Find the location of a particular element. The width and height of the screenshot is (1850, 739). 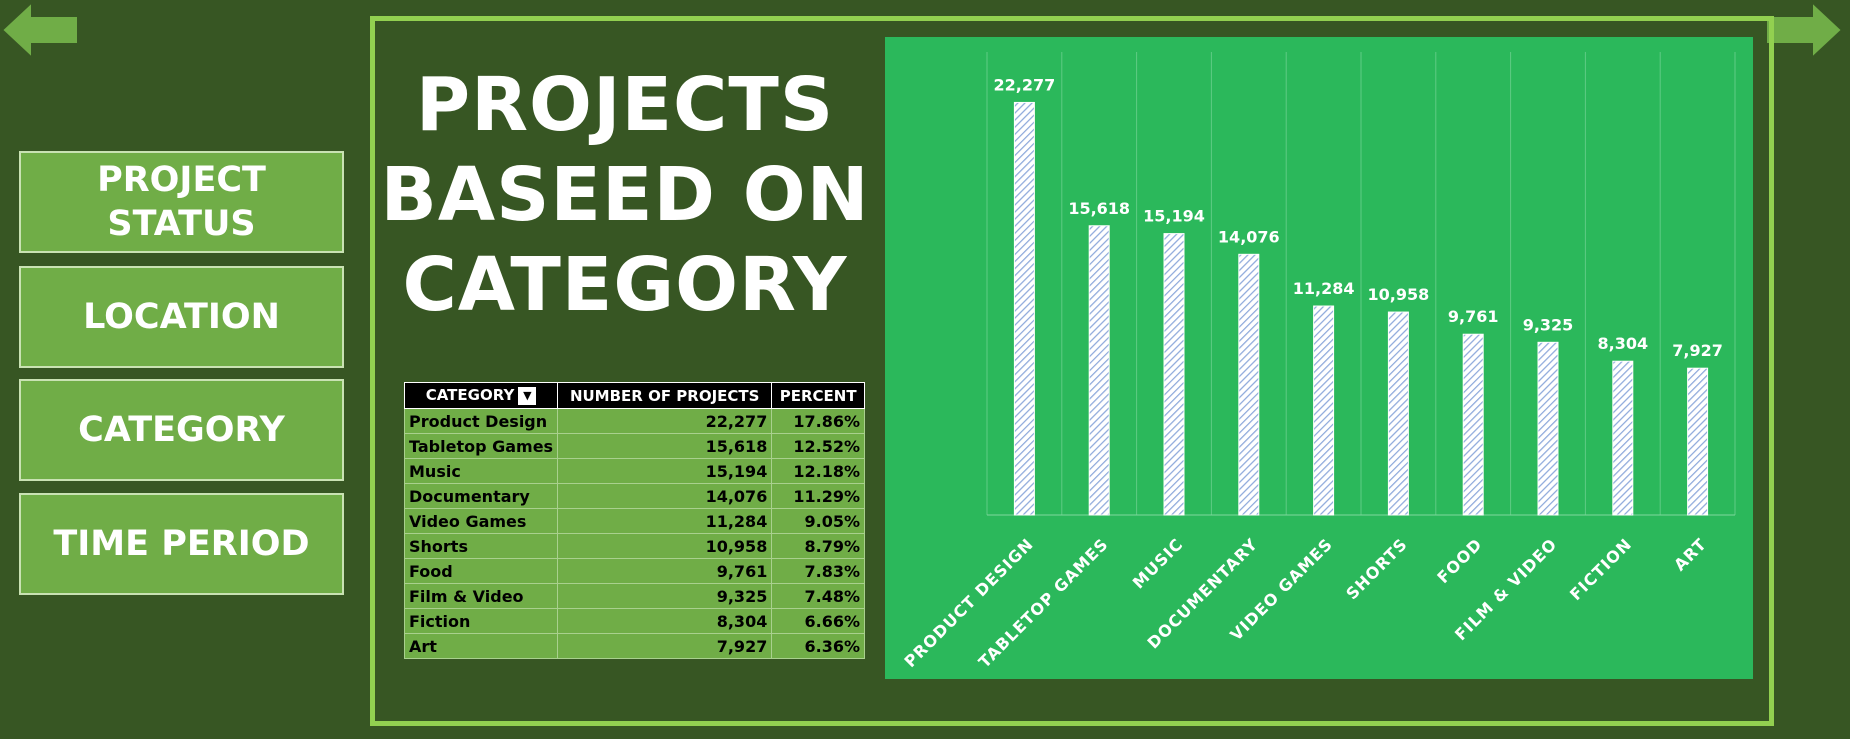

cell-projects: 22,277 is located at coordinates (665, 421).